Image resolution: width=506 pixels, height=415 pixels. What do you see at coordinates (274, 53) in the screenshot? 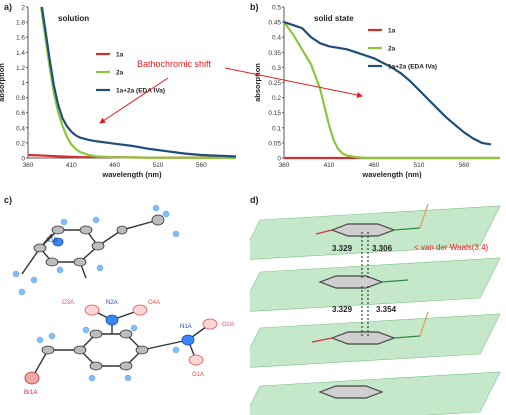
I see `chart1-y-tick-label: 0.35` at bounding box center [274, 53].